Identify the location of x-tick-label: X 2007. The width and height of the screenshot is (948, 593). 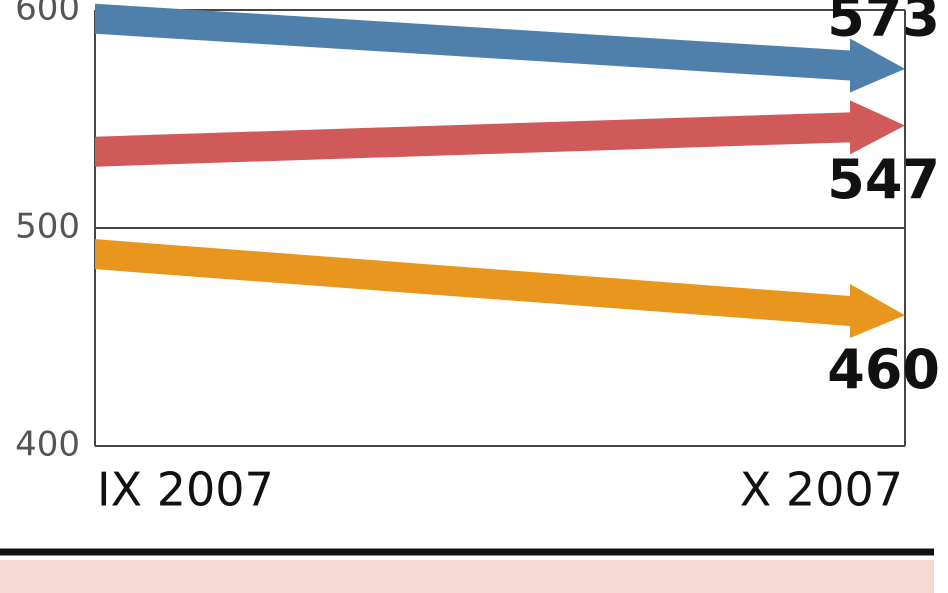
(821, 490).